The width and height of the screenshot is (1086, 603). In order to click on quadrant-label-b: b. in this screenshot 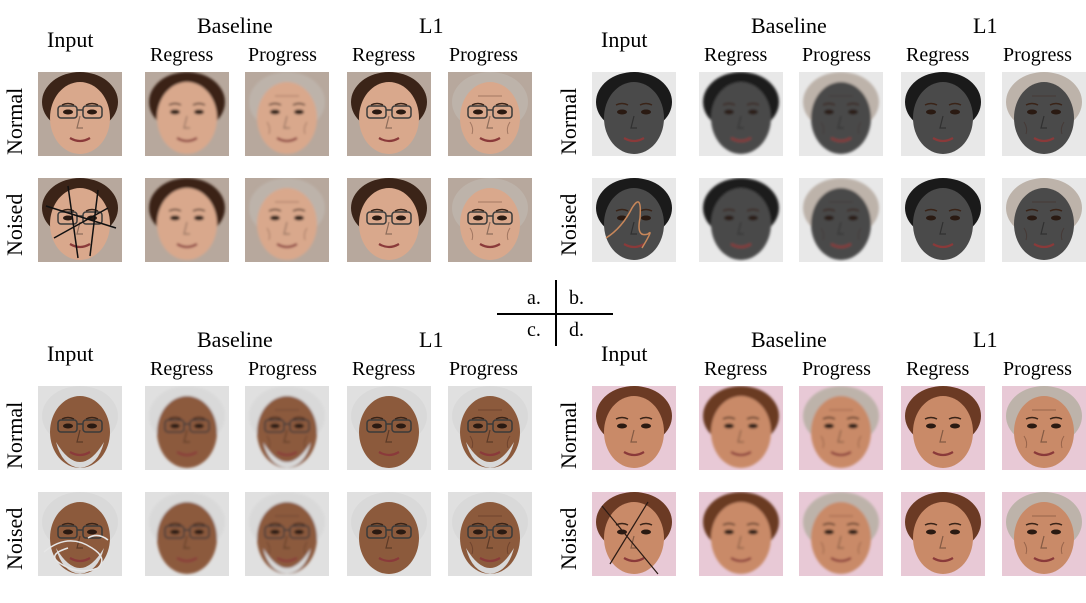, I will do `click(576, 298)`.